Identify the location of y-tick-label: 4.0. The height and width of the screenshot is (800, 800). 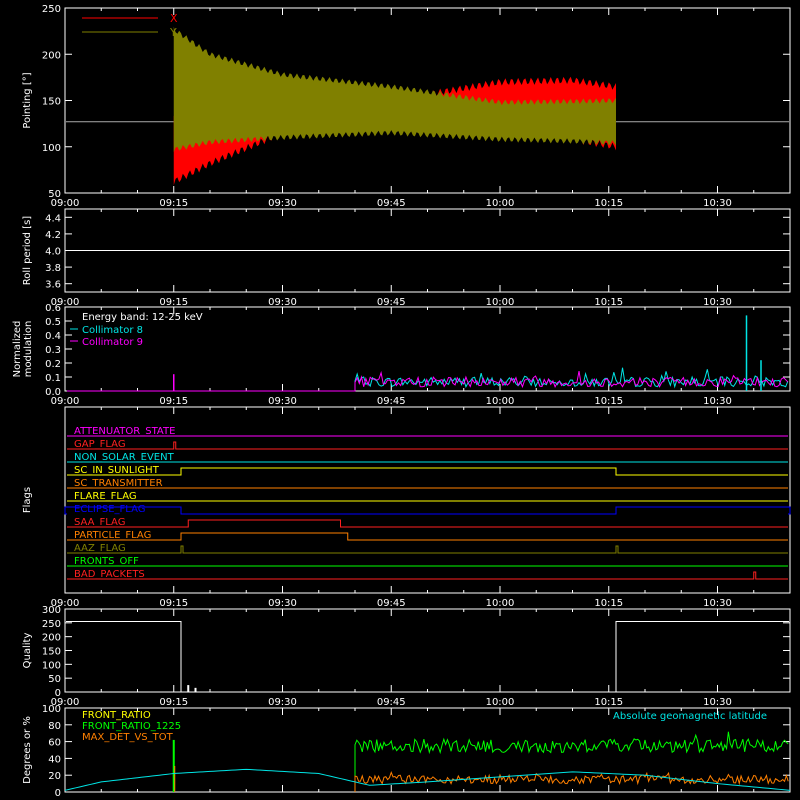
(53, 252).